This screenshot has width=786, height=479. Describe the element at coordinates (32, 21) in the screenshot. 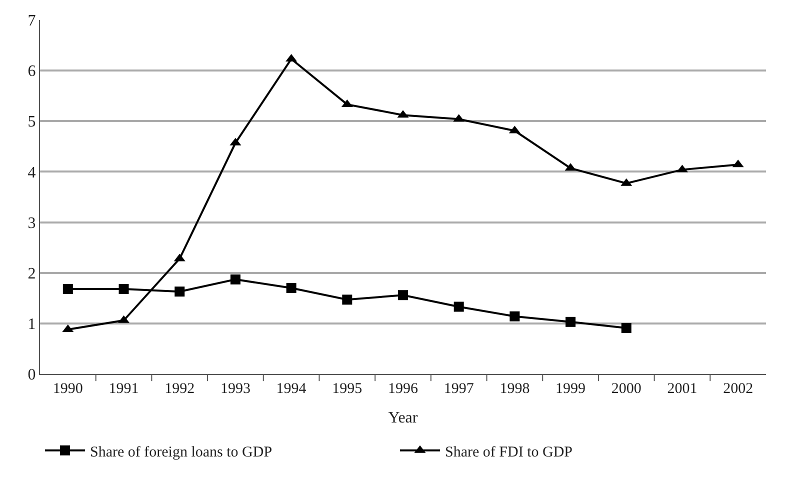

I see `y-tick-label: 7` at that location.